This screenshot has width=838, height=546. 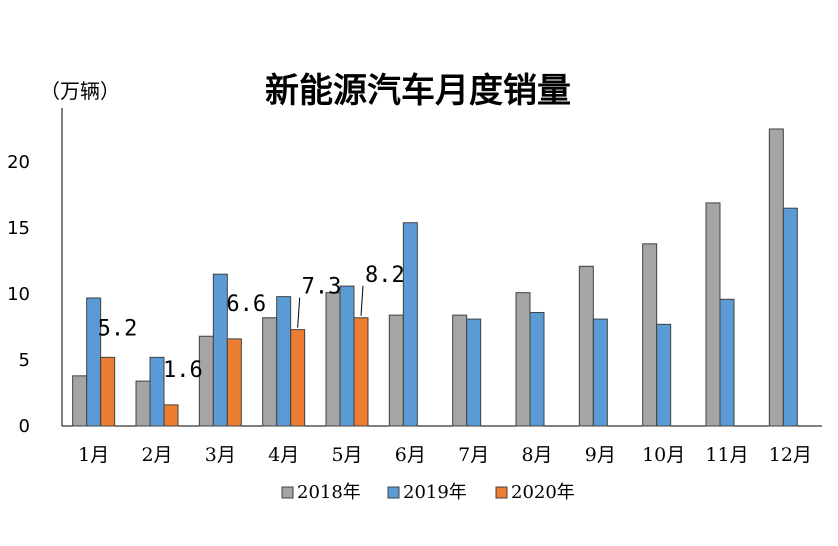 What do you see at coordinates (118, 328) in the screenshot?
I see `data-label-2020: 5.2` at bounding box center [118, 328].